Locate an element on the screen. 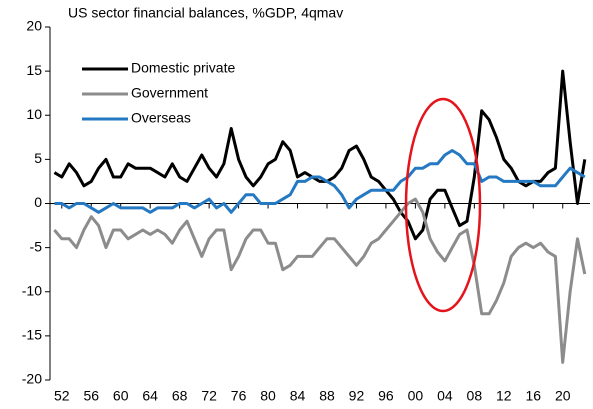 This screenshot has height=409, width=593. x-tick-label: 72 is located at coordinates (209, 396).